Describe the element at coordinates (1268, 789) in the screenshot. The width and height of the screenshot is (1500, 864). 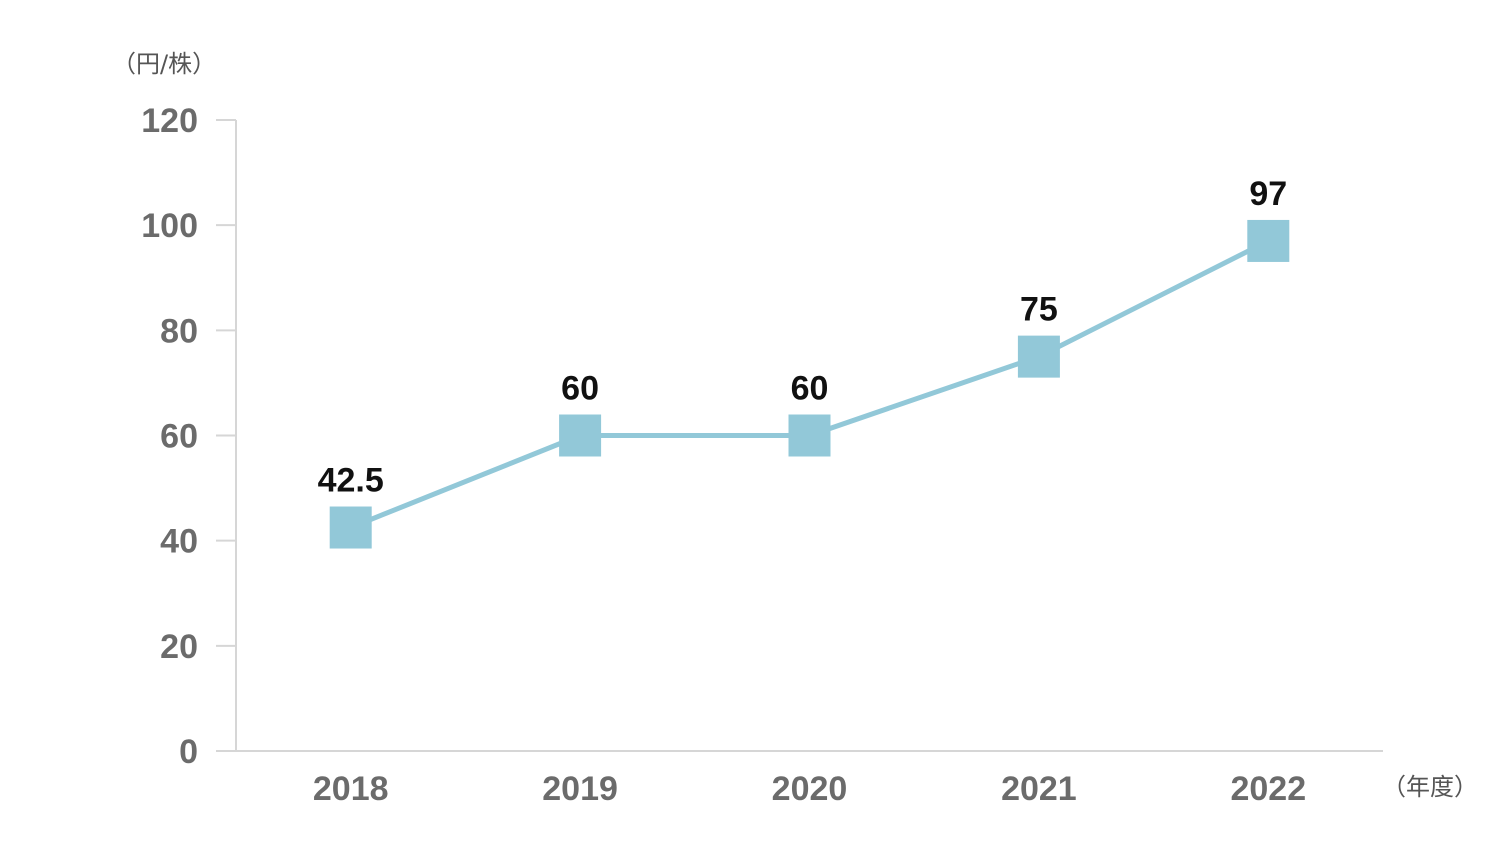
I see `x-tick-label: 2022` at that location.